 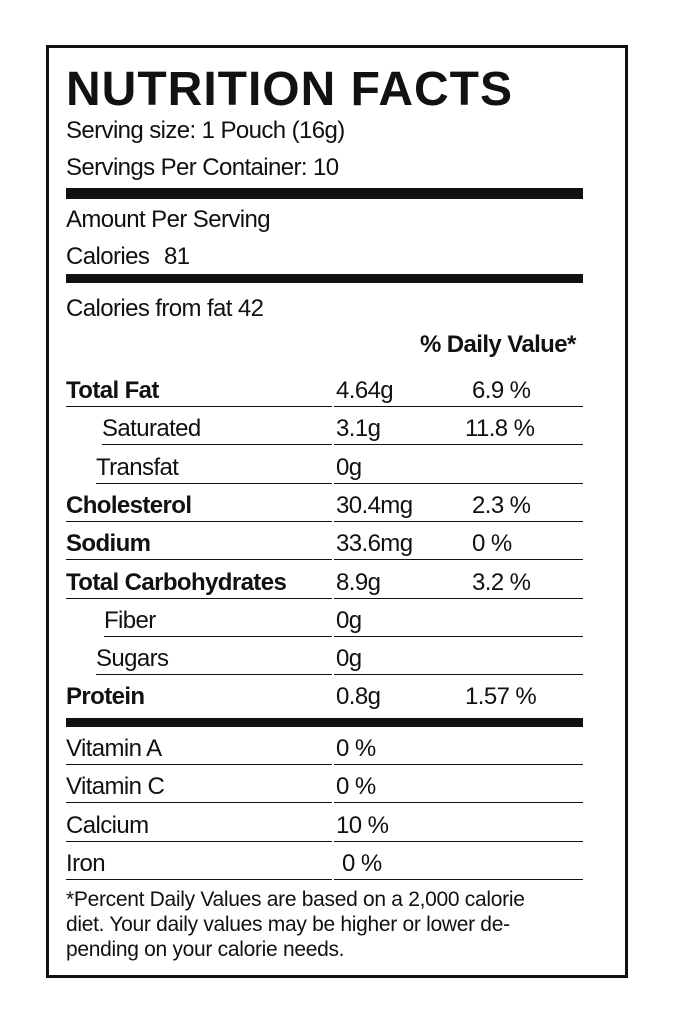 What do you see at coordinates (112, 390) in the screenshot?
I see `nutrient-name: Total Fat` at bounding box center [112, 390].